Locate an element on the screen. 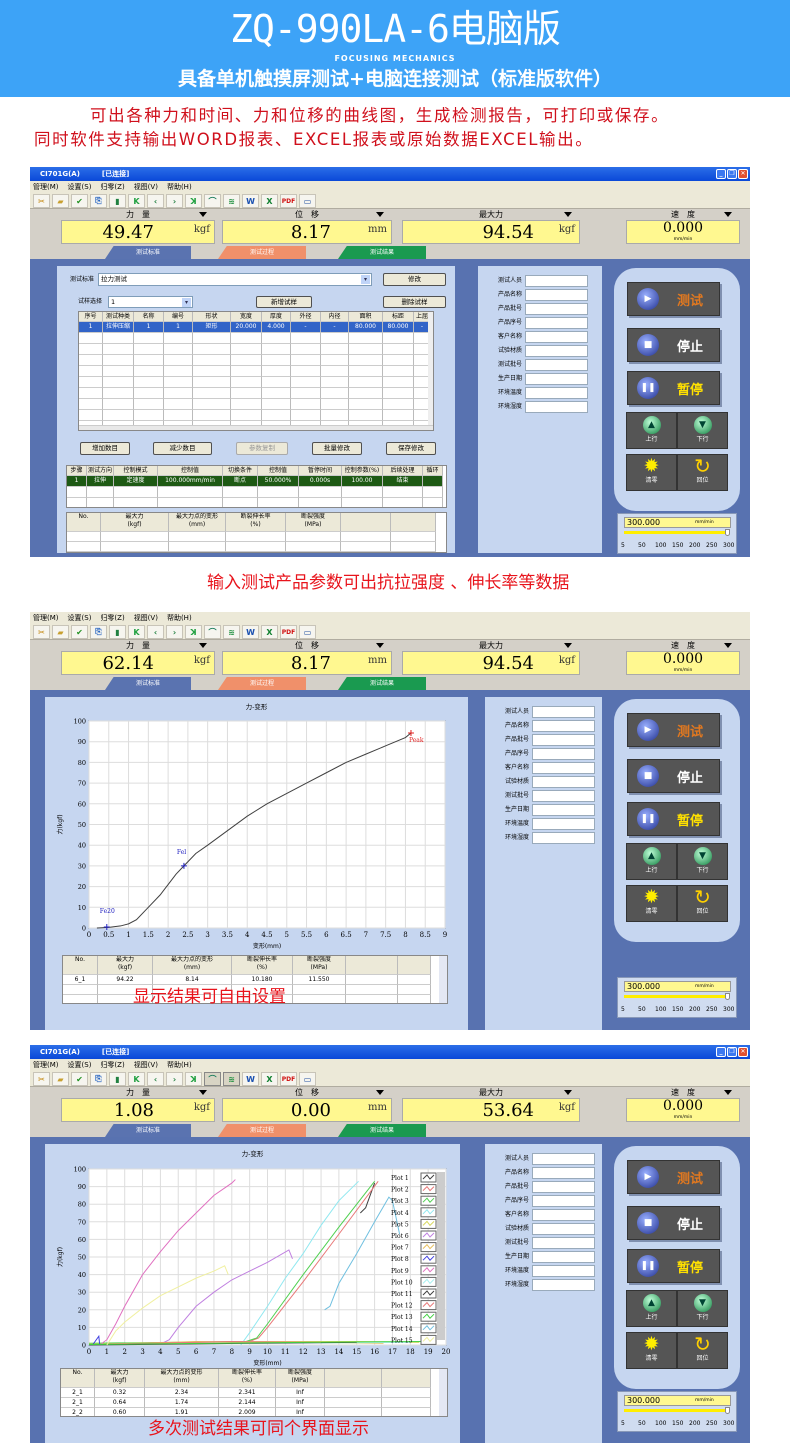  export-icon: ⎘ is located at coordinates (98, 1079).